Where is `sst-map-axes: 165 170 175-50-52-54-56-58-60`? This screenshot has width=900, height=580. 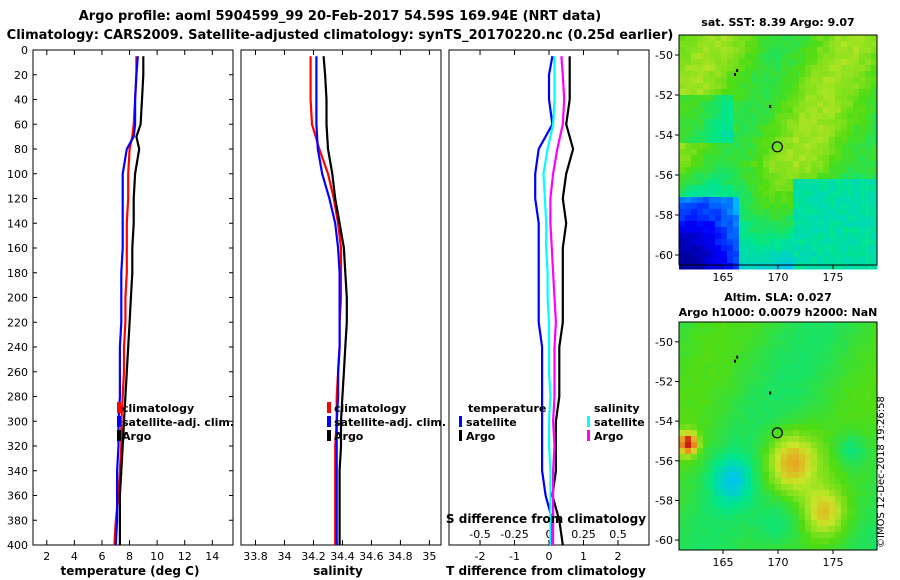 sst-map-axes: 165 170 175-50-52-54-56-58-60 is located at coordinates (749, 166).